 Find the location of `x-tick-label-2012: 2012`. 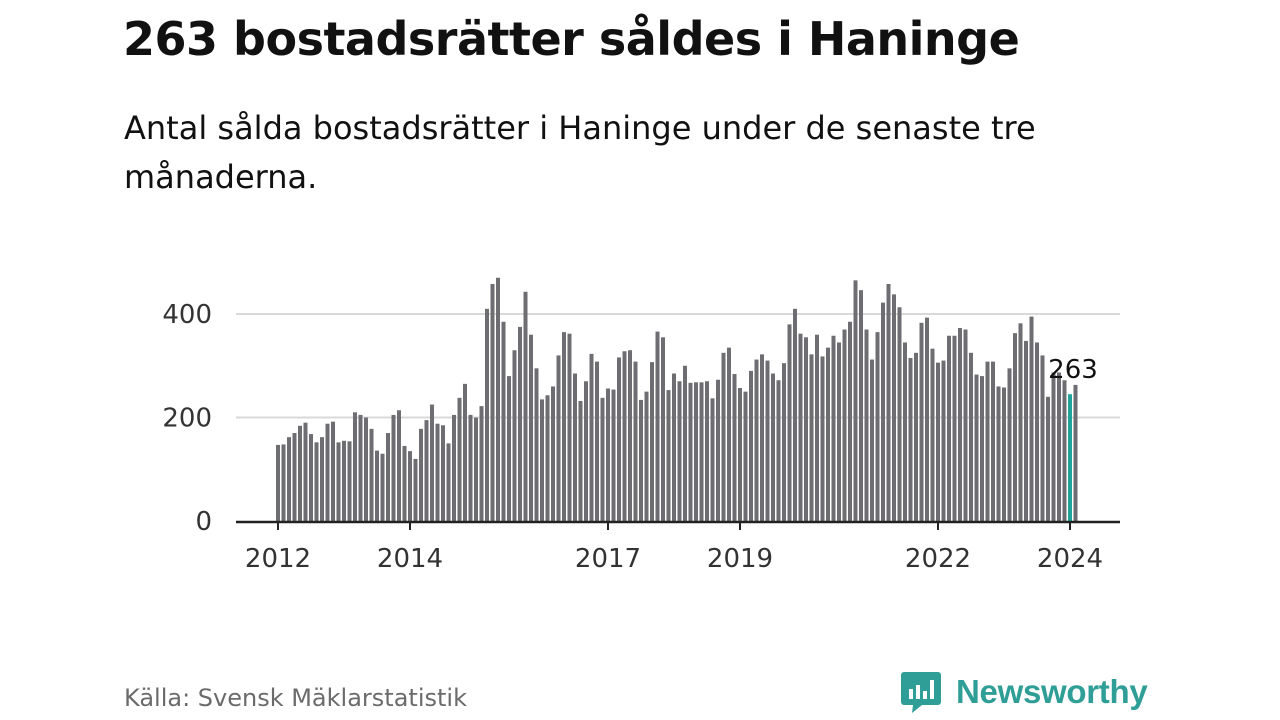

x-tick-label-2012: 2012 is located at coordinates (278, 559).